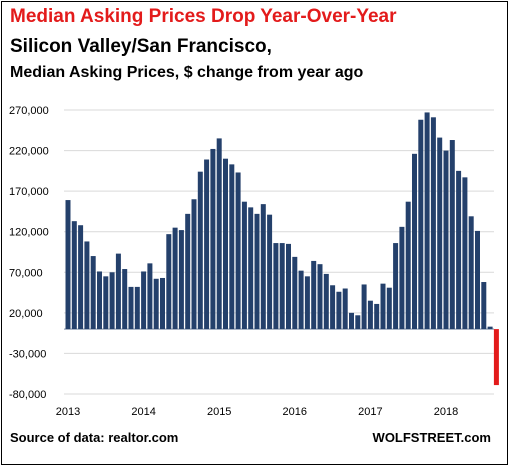  Describe the element at coordinates (370, 412) in the screenshot. I see `x-tick-label: 2017` at that location.